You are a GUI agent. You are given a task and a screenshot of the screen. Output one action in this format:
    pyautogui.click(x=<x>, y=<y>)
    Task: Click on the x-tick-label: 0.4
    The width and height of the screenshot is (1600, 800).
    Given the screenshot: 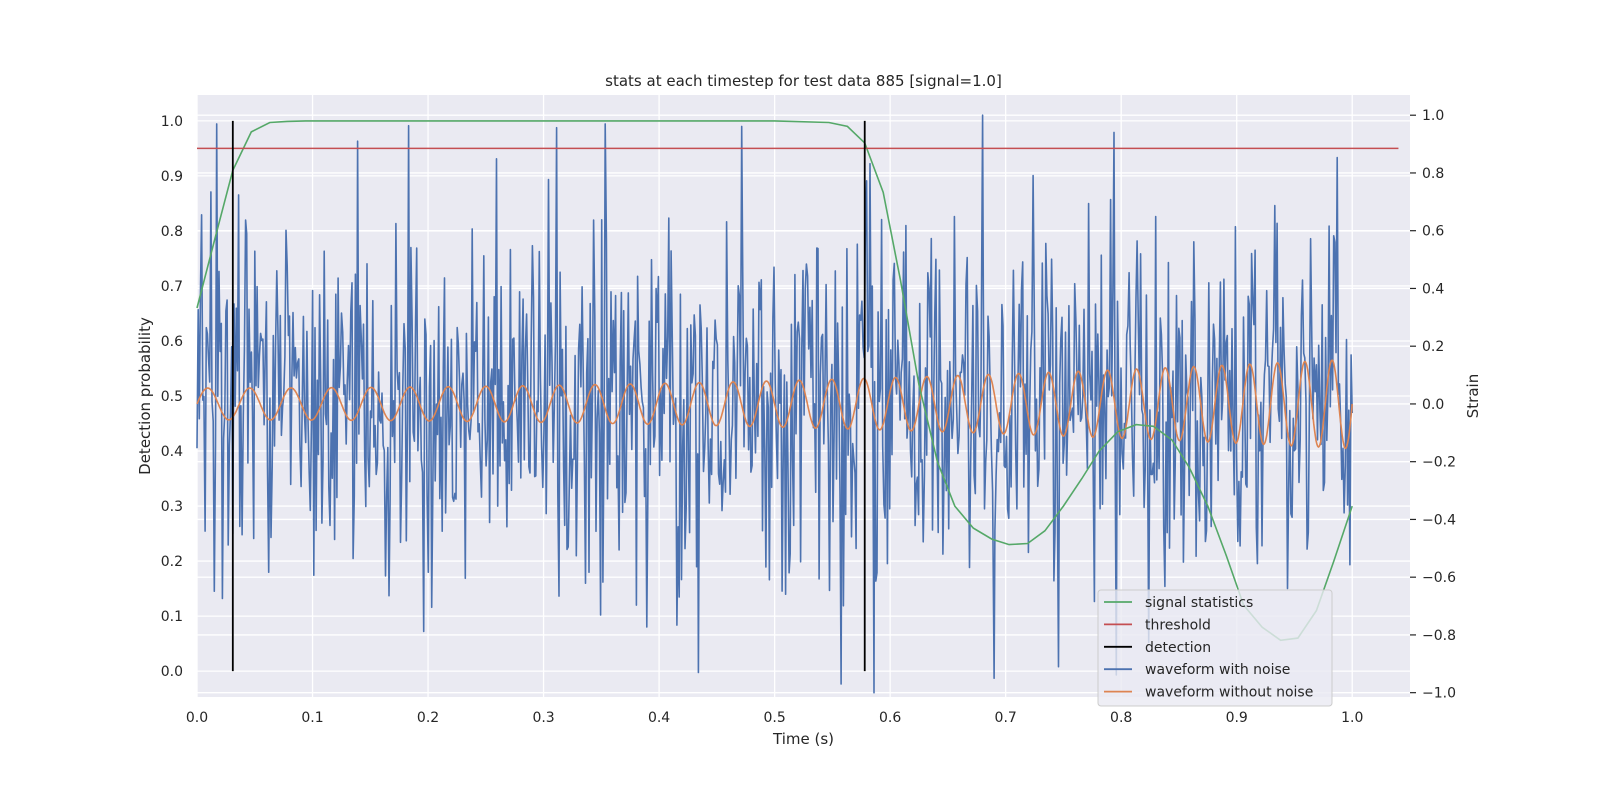 What is the action you would take?
    pyautogui.click(x=659, y=718)
    